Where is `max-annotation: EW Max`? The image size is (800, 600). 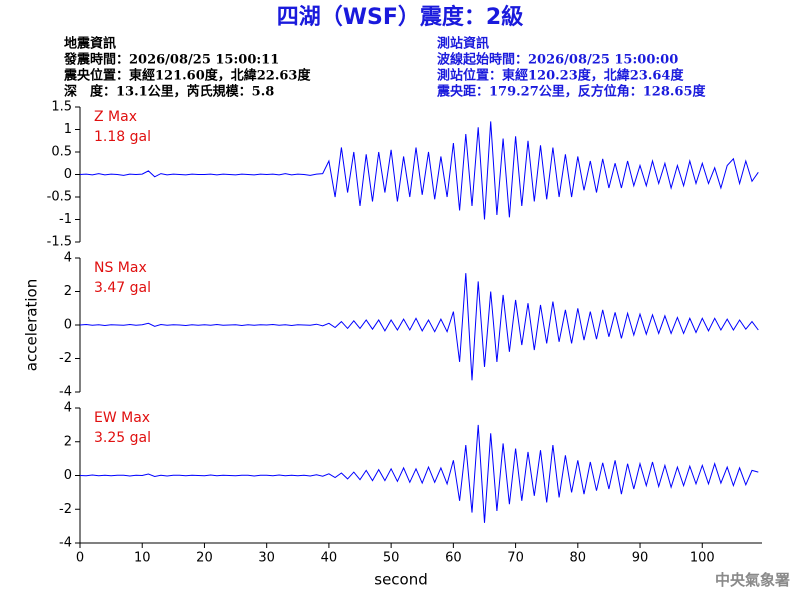 max-annotation: EW Max is located at coordinates (122, 418).